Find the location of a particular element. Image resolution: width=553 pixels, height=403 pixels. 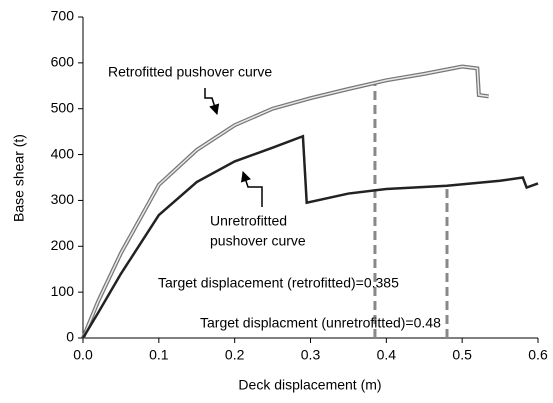

y-axis-label: Base shear (t) is located at coordinates (19, 178).